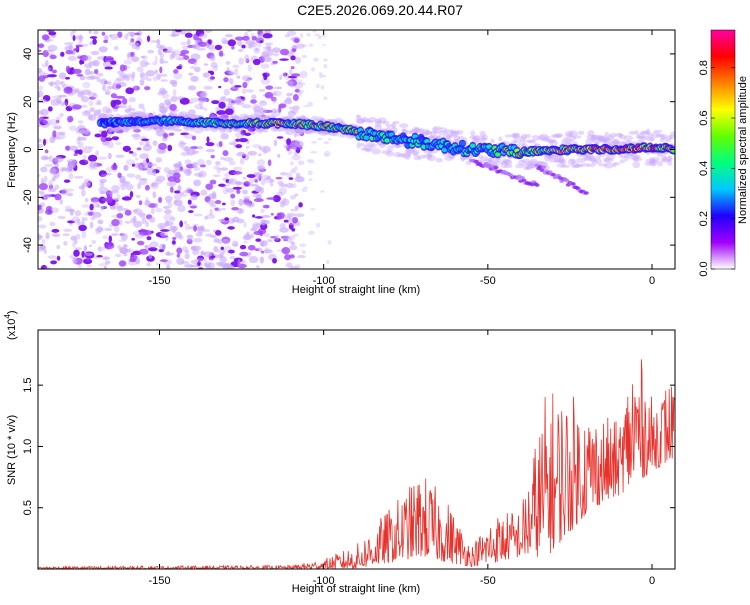 The width and height of the screenshot is (750, 605). I want to click on x-tick-label: -50, so click(488, 581).